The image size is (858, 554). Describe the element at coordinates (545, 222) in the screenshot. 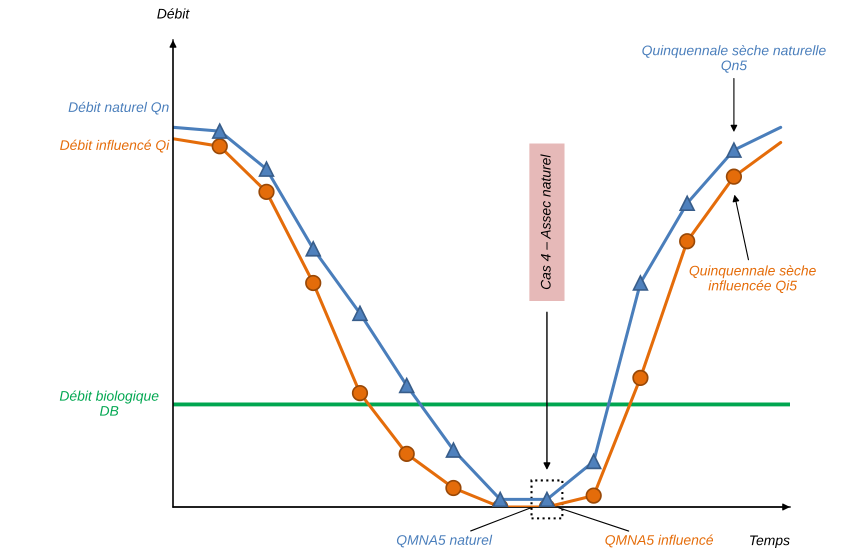

I see `annotation: Cas 4 – Assec naturel` at that location.